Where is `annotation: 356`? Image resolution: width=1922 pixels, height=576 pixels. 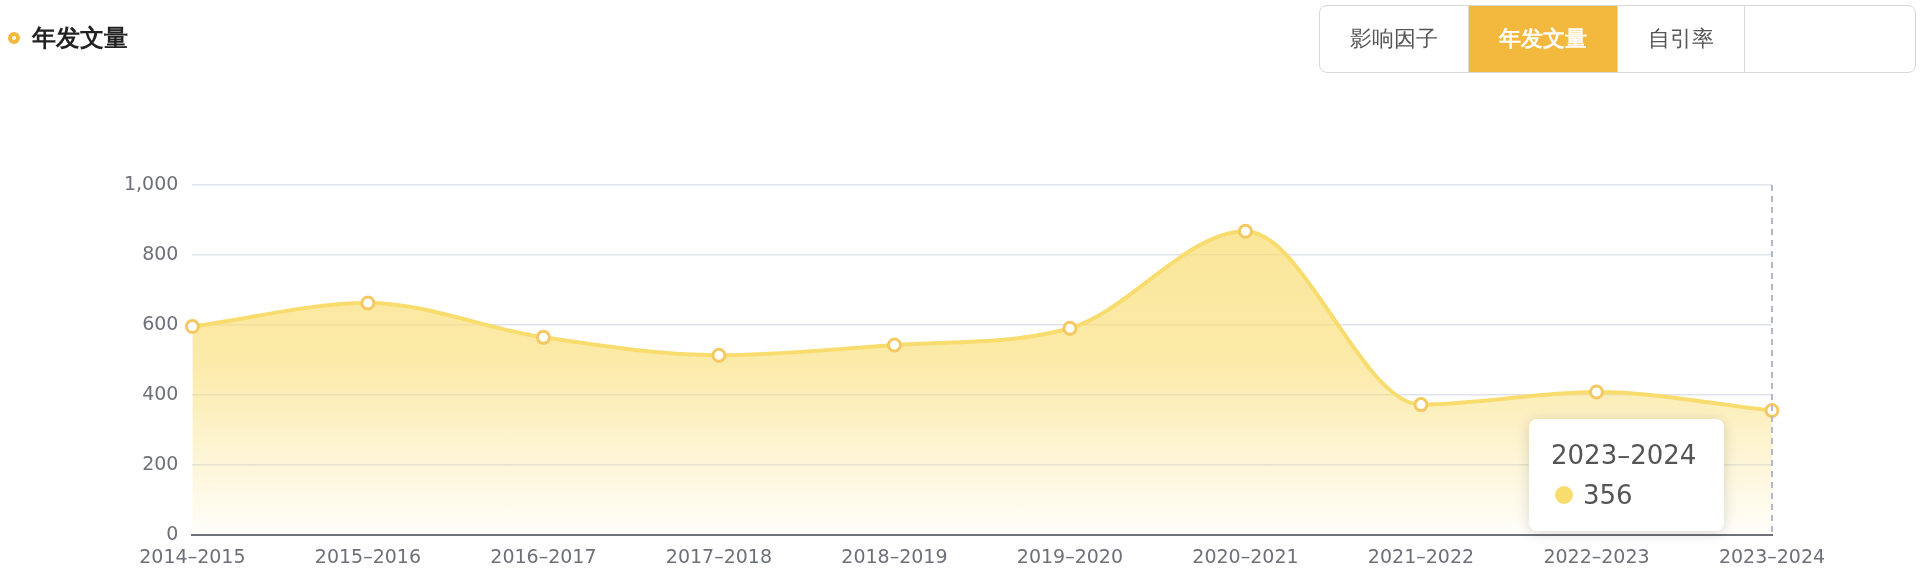 annotation: 356 is located at coordinates (1608, 494).